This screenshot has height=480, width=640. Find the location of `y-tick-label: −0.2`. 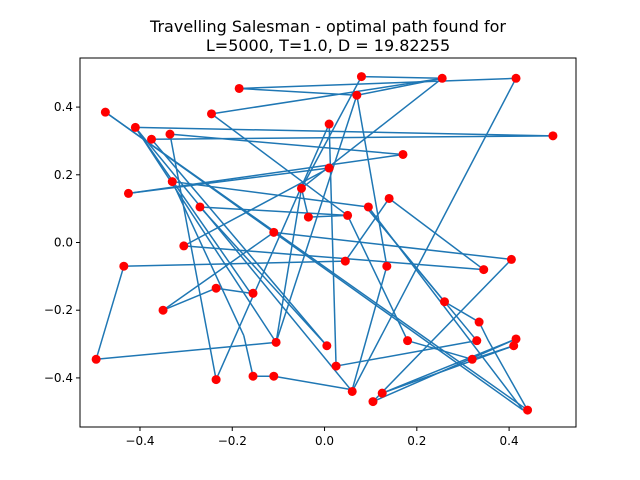

y-tick-label: −0.2 is located at coordinates (58, 310).